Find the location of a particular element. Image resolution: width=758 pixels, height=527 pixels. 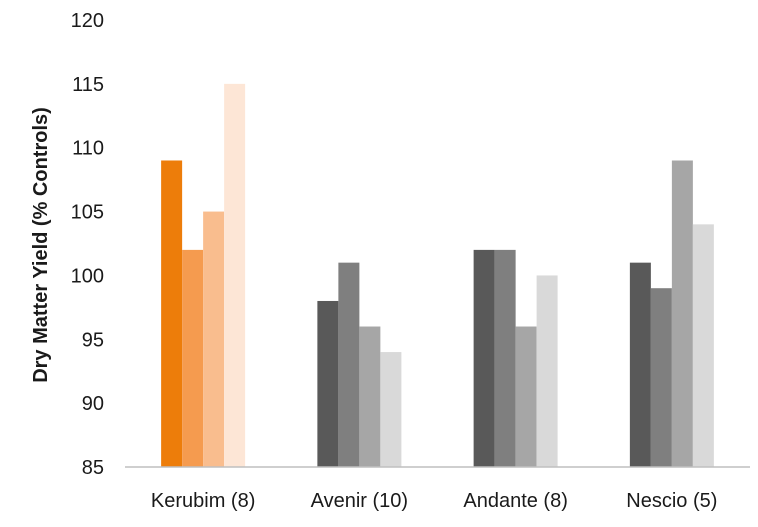

y-tick-label: 105 is located at coordinates (87, 213).